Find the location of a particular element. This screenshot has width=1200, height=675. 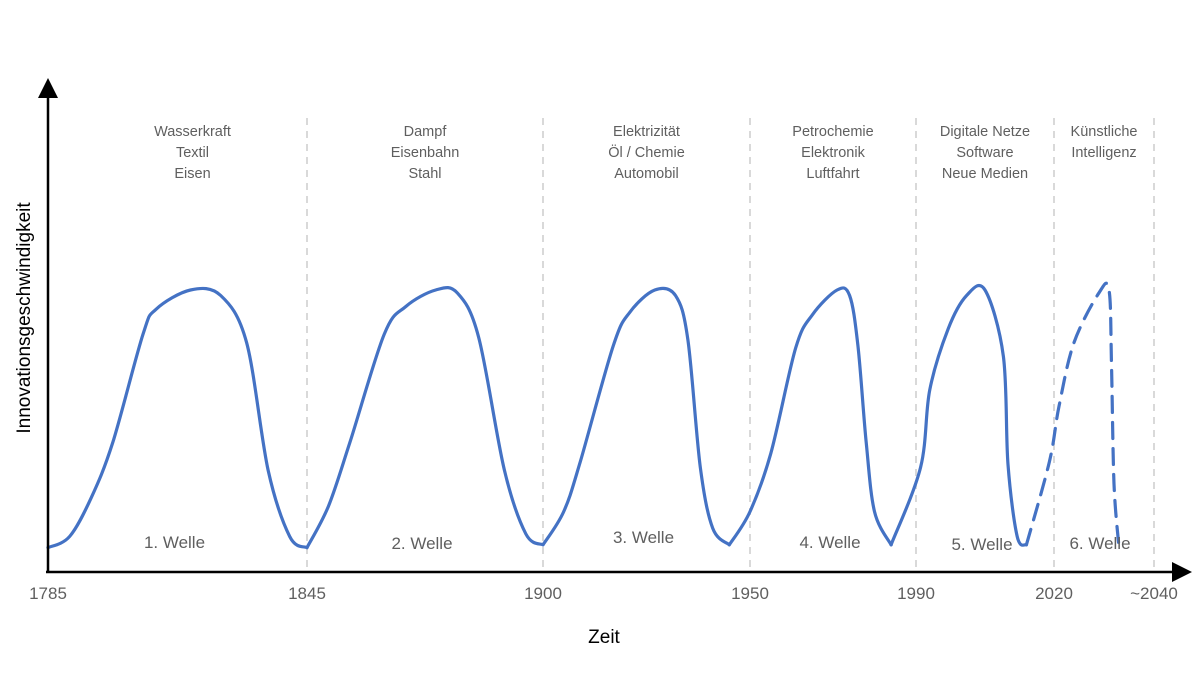

era-technology-label: Stahl is located at coordinates (424, 174).